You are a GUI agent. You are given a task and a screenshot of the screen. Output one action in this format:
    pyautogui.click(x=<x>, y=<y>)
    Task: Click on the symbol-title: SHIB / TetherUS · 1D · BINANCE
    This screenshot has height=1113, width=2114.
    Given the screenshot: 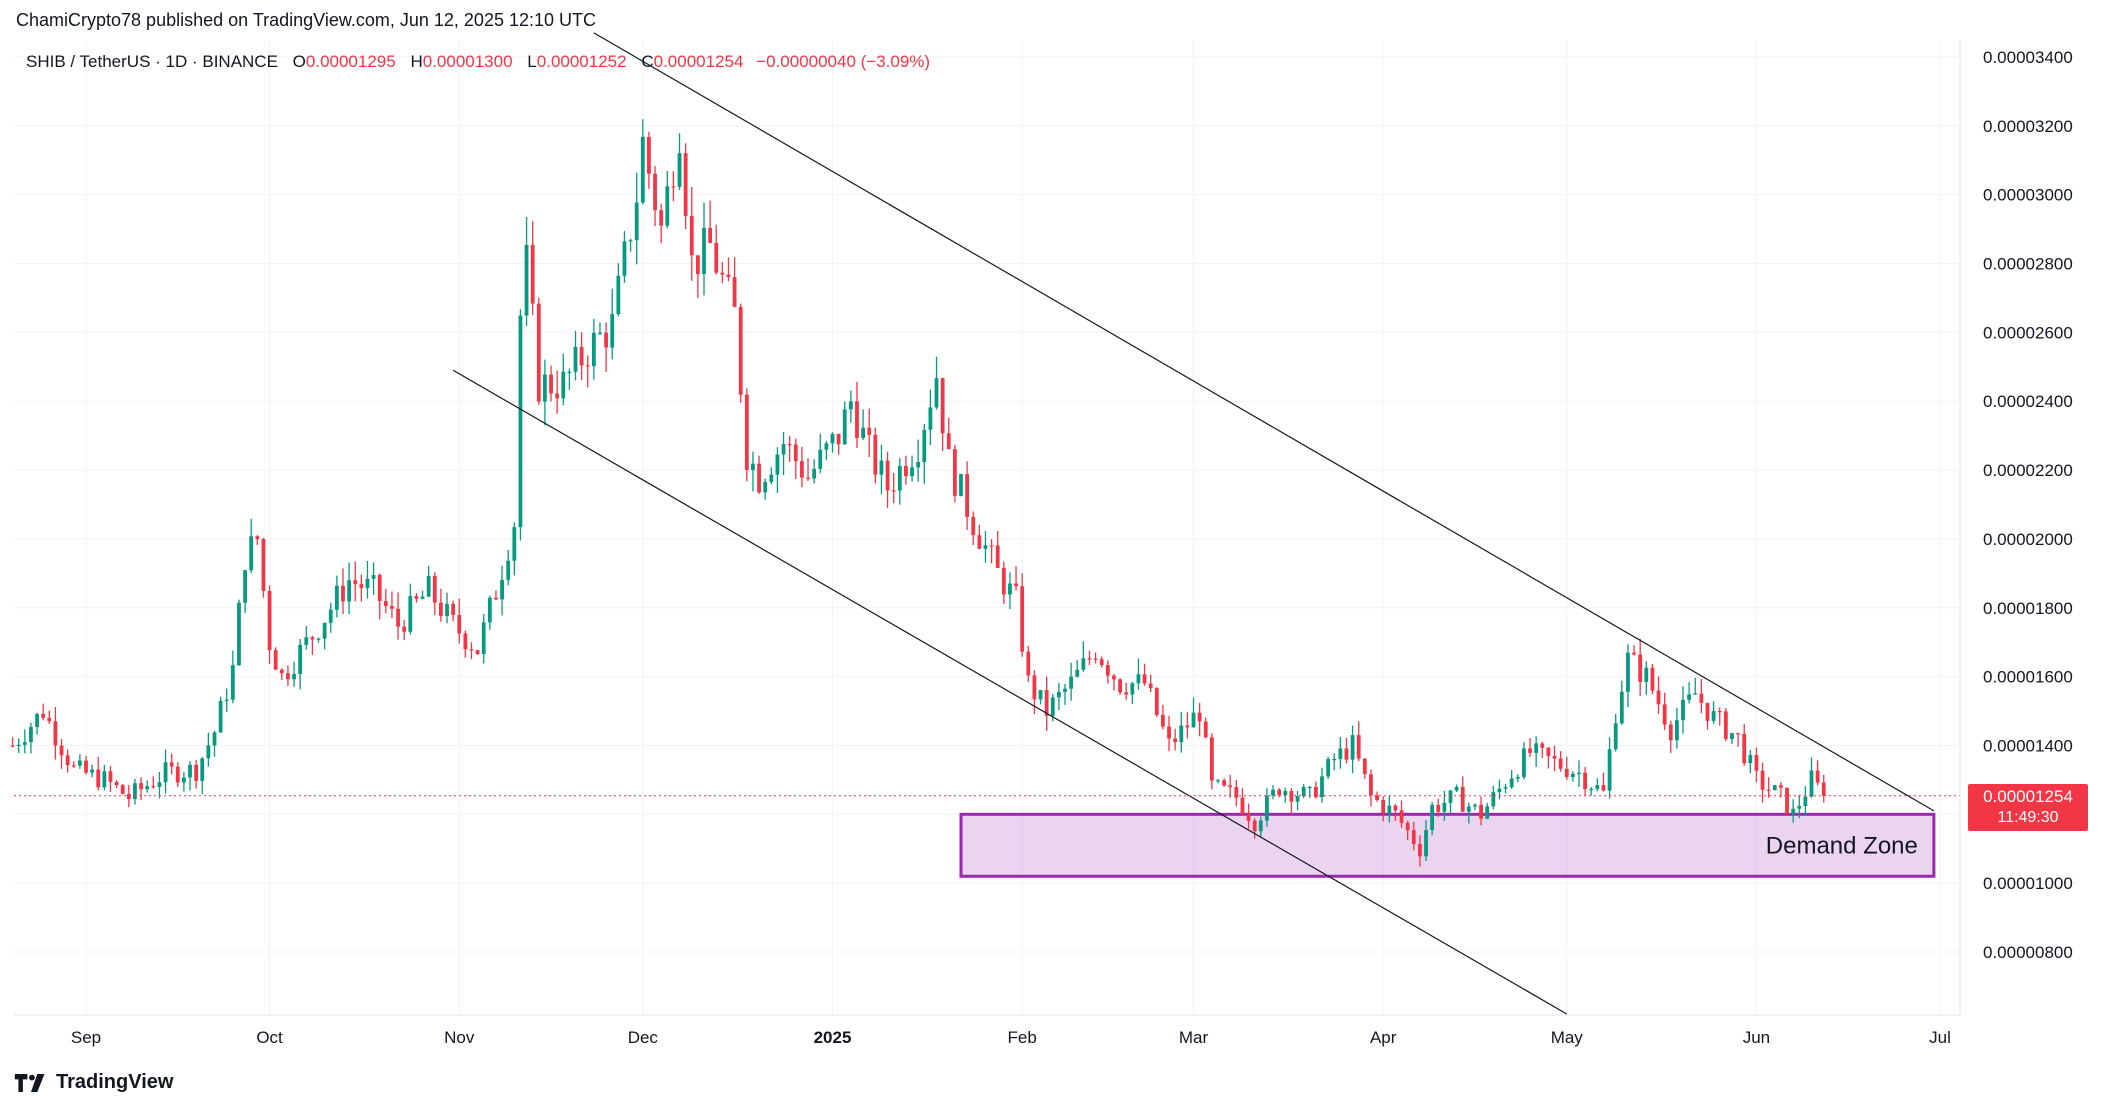 What is the action you would take?
    pyautogui.click(x=152, y=61)
    